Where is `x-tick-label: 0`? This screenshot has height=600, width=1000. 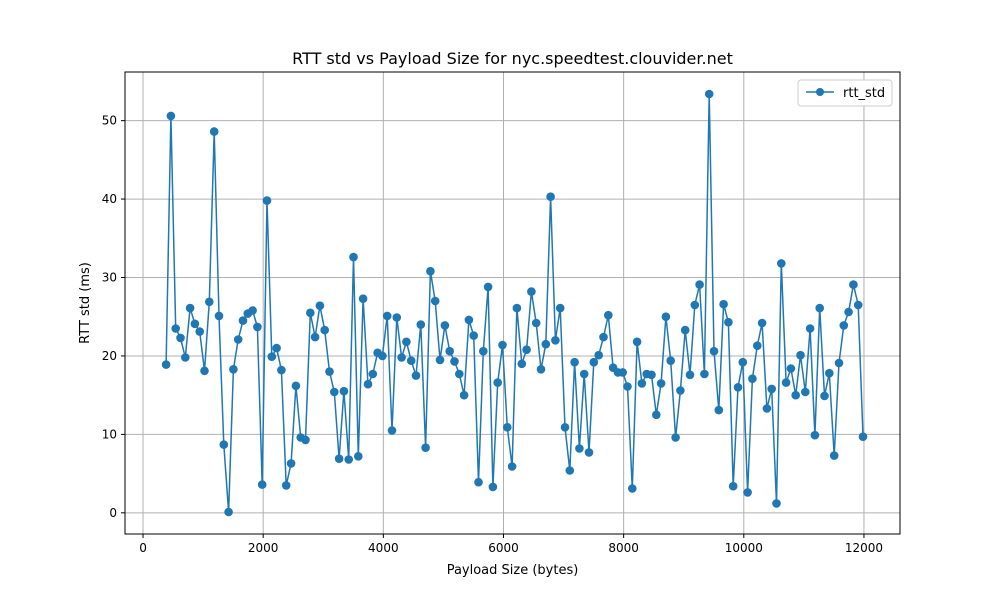 x-tick-label: 0 is located at coordinates (143, 548).